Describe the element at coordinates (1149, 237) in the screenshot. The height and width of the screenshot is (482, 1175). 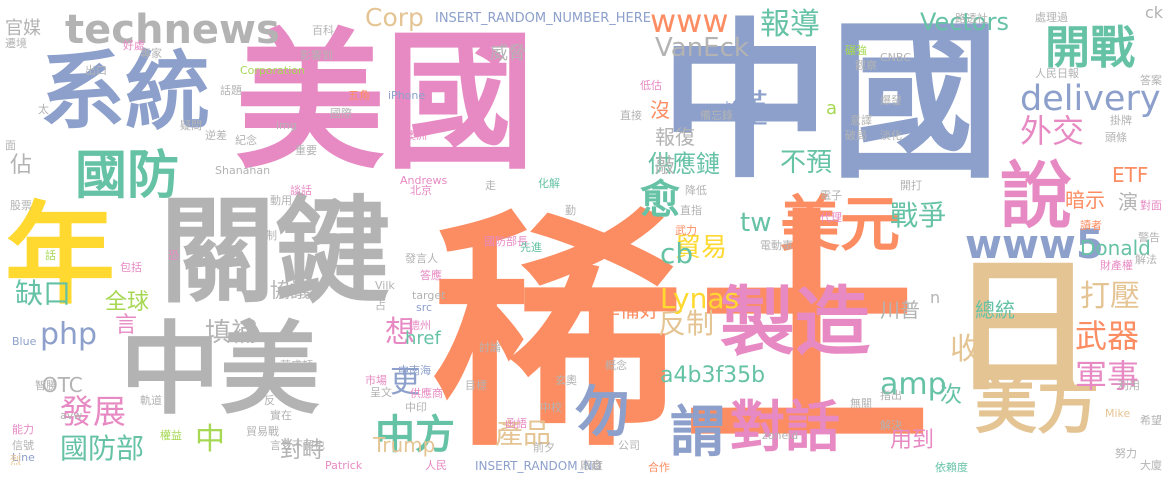
I see `word-169: 警告` at that location.